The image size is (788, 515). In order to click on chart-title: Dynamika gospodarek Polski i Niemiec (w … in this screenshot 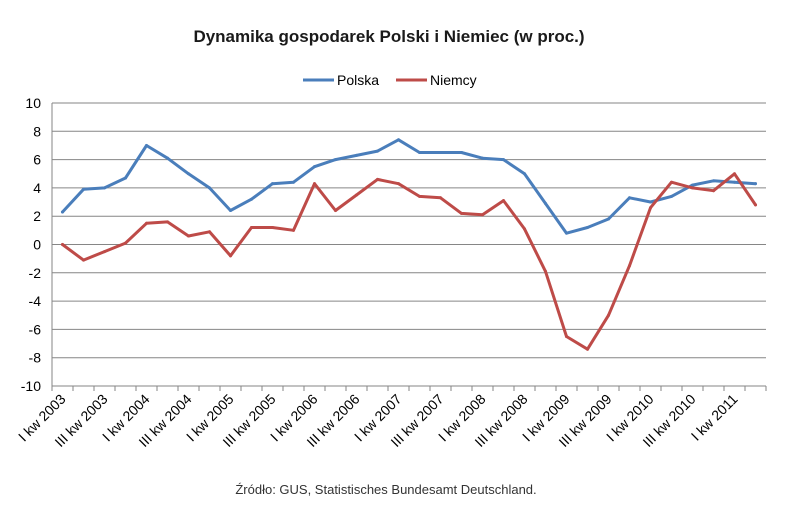, I will do `click(388, 36)`.